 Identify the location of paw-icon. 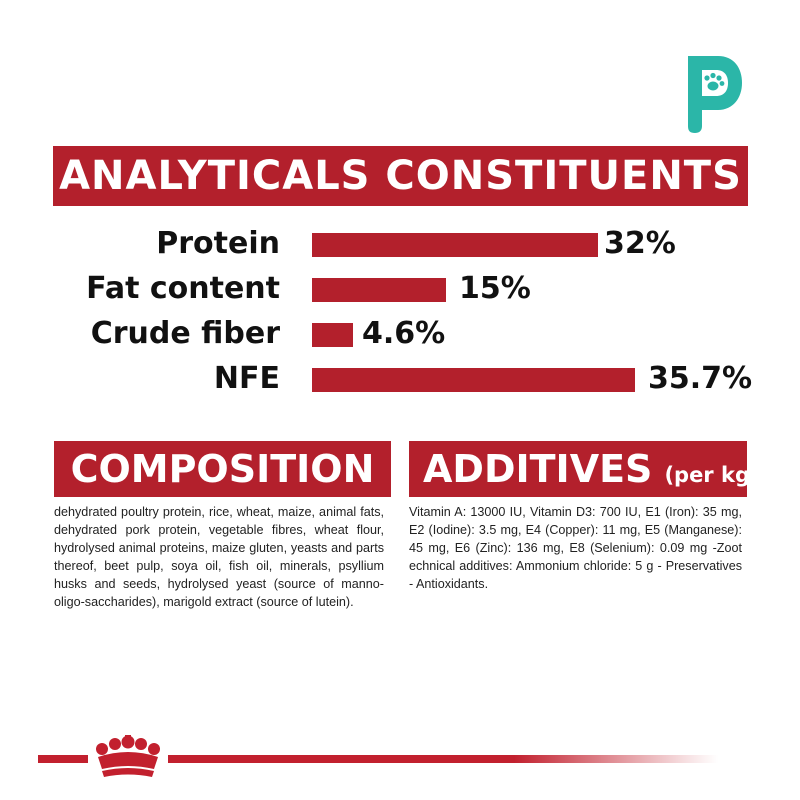
(715, 94).